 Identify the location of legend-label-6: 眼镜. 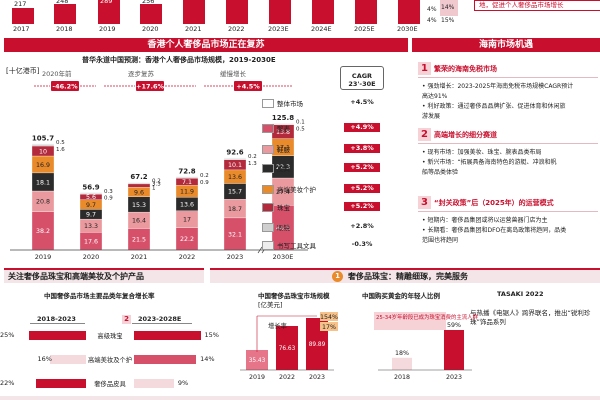
(283, 228).